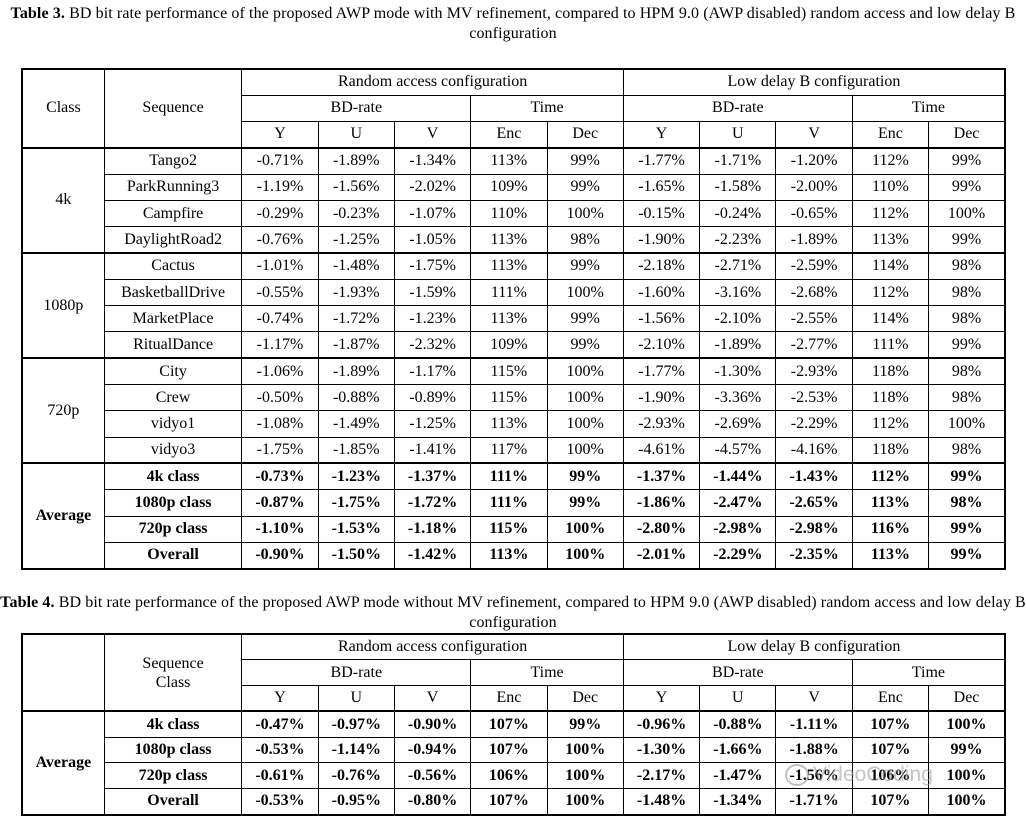 The height and width of the screenshot is (825, 1026). I want to click on value-cell: -1.19%, so click(280, 187).